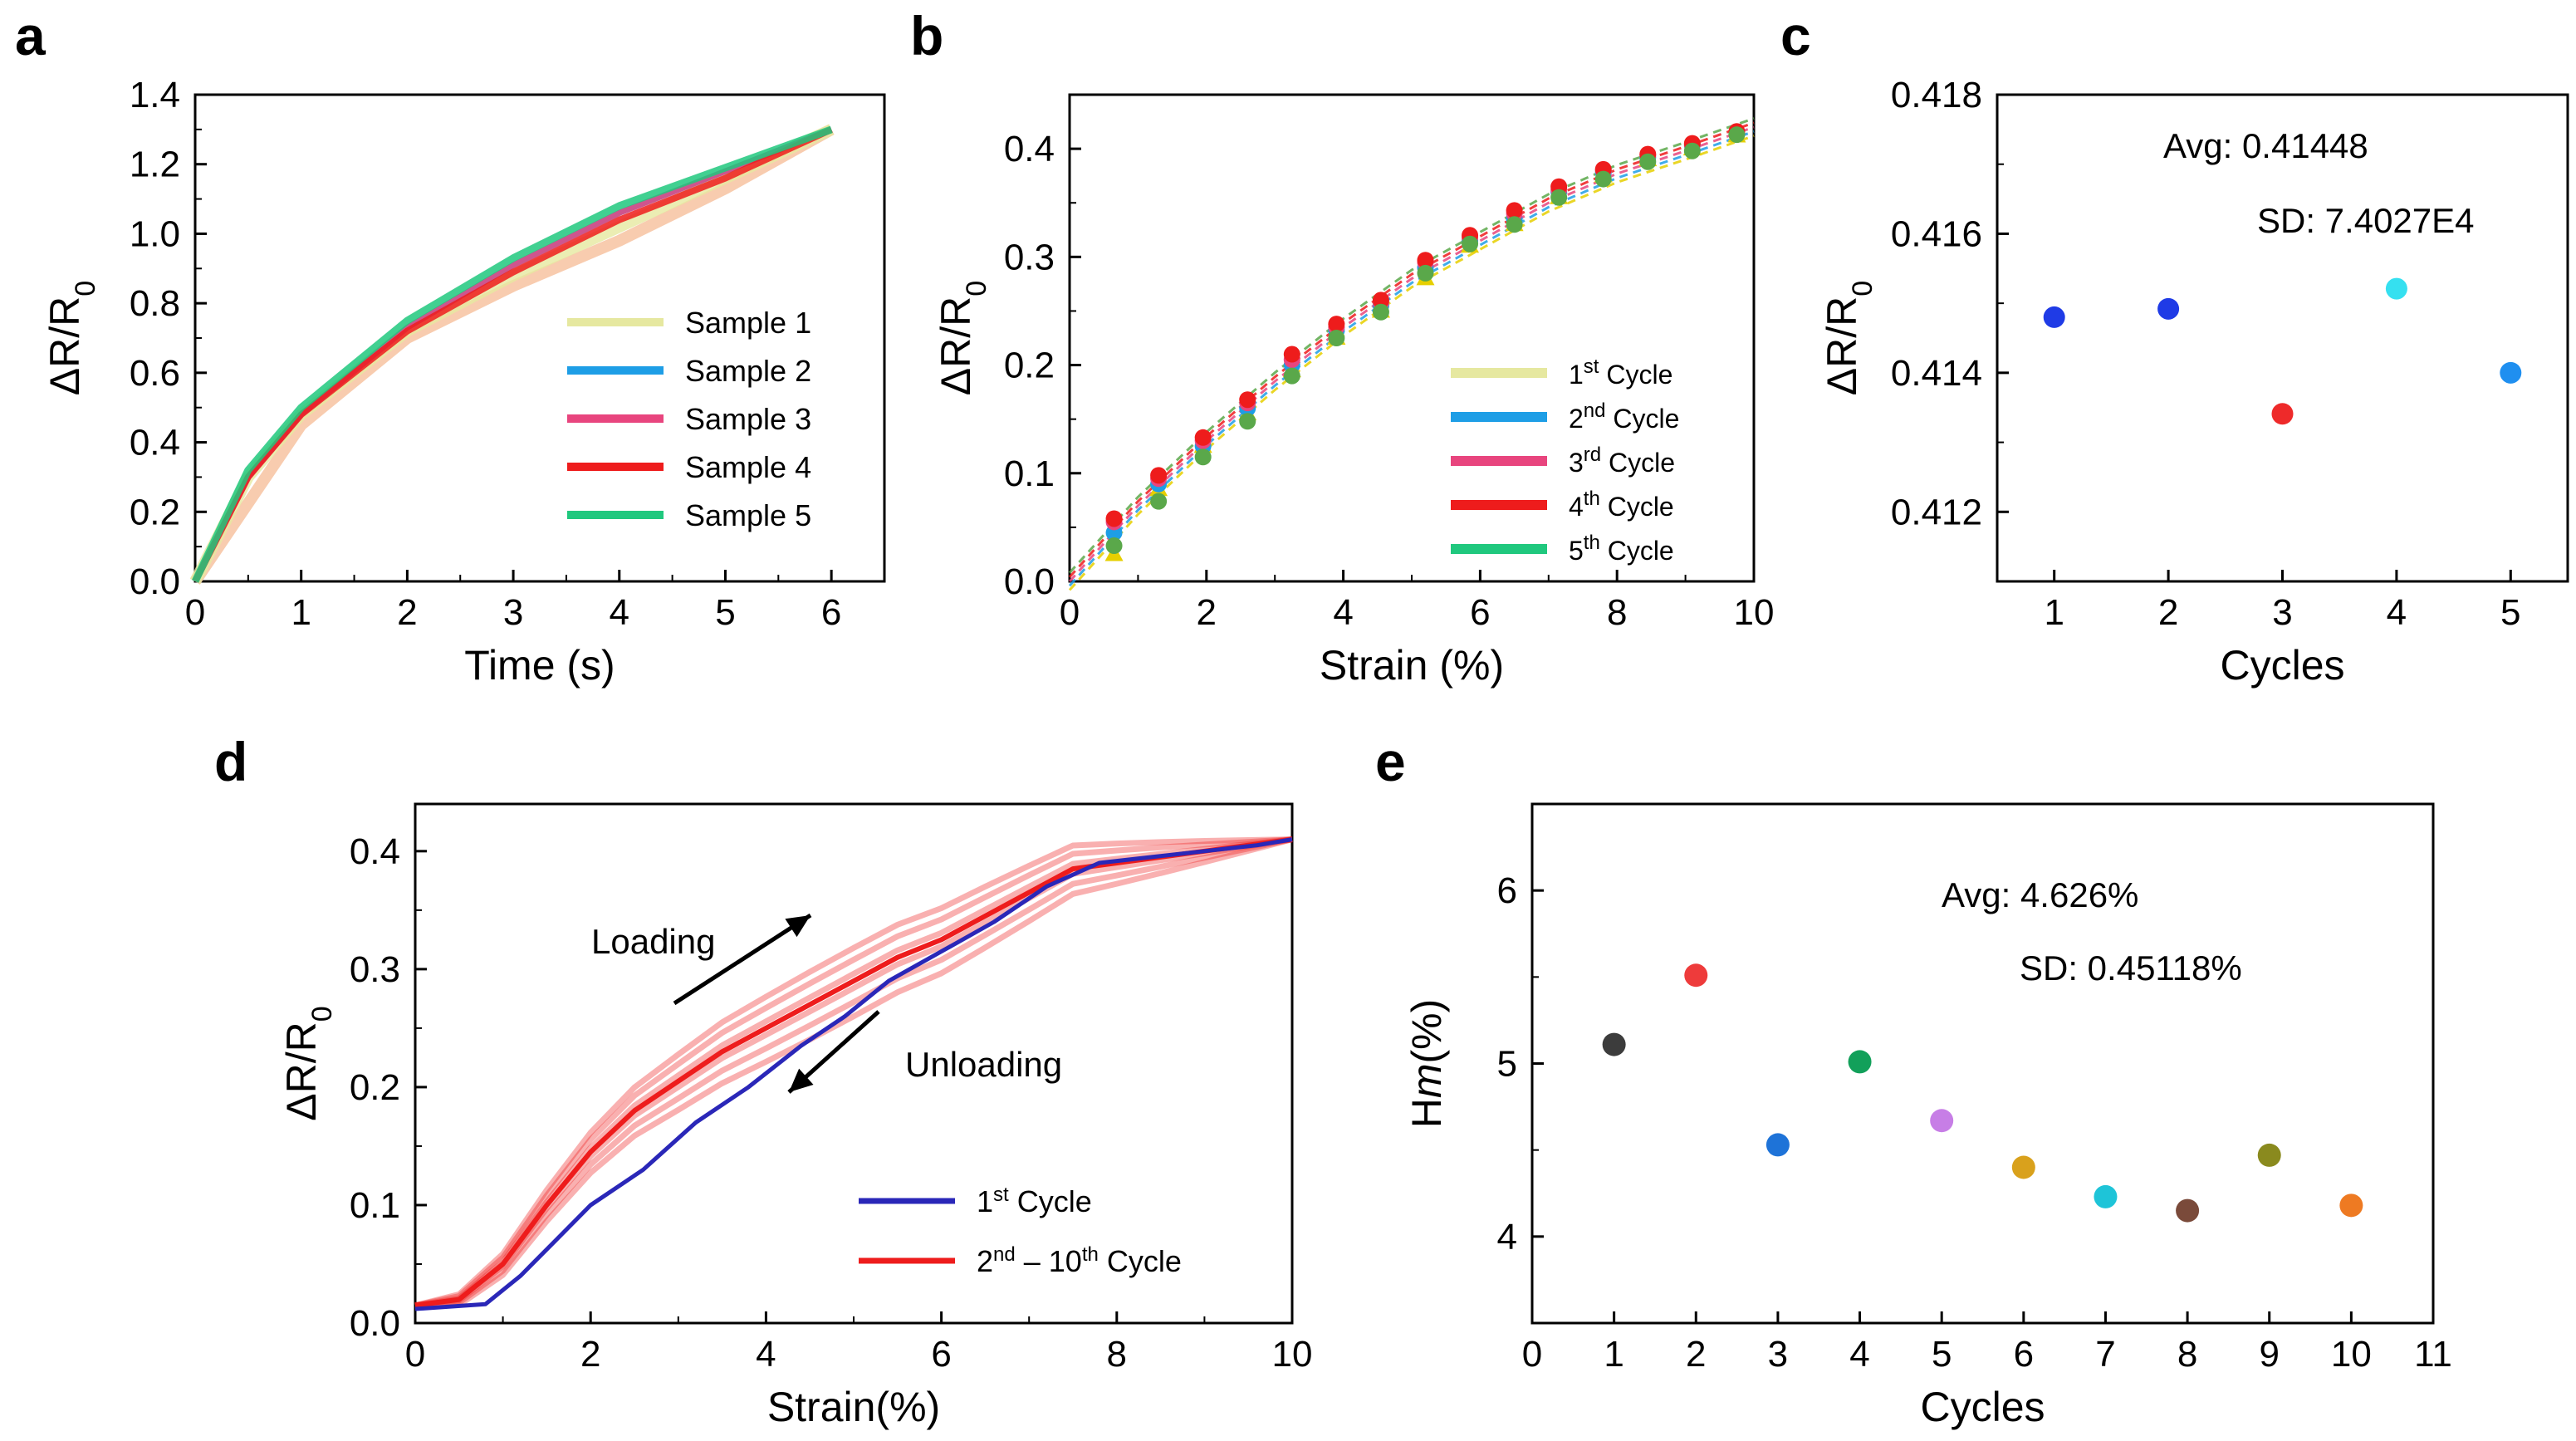  I want to click on panel-label-c: c, so click(1796, 35).